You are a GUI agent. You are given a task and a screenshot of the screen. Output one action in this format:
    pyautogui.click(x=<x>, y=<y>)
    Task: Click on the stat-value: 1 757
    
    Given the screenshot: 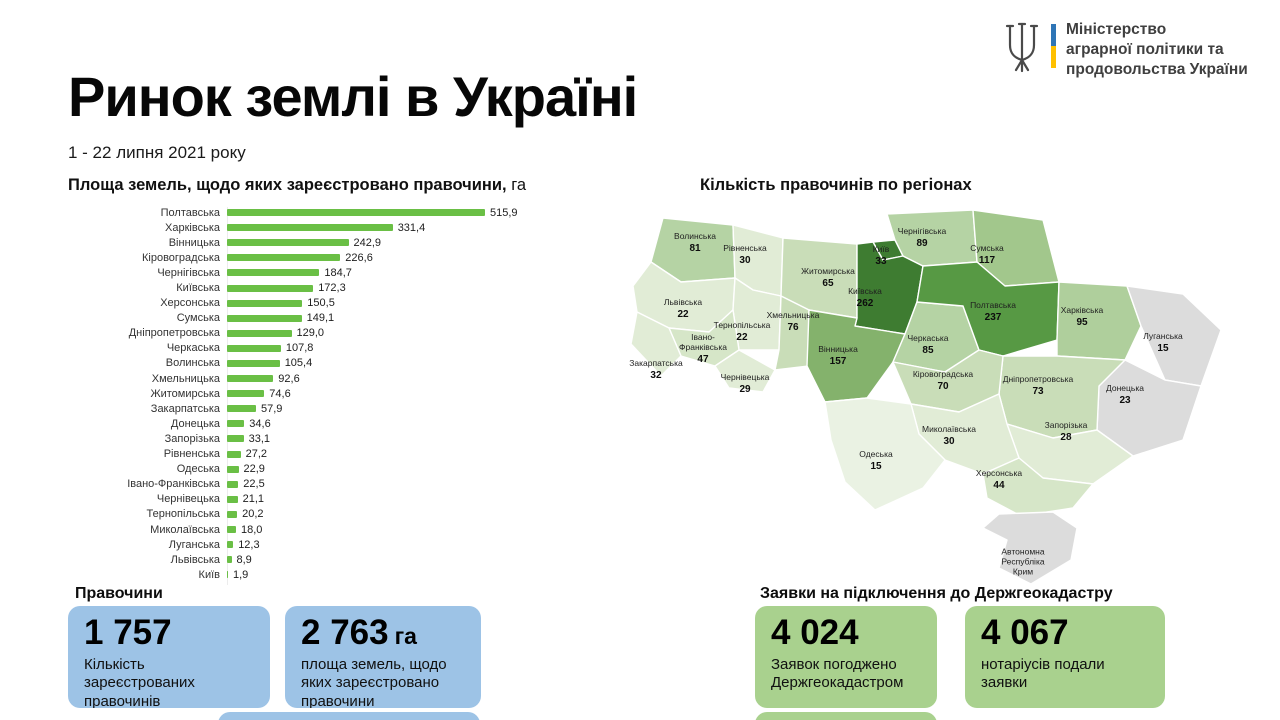 What is the action you would take?
    pyautogui.click(x=128, y=632)
    